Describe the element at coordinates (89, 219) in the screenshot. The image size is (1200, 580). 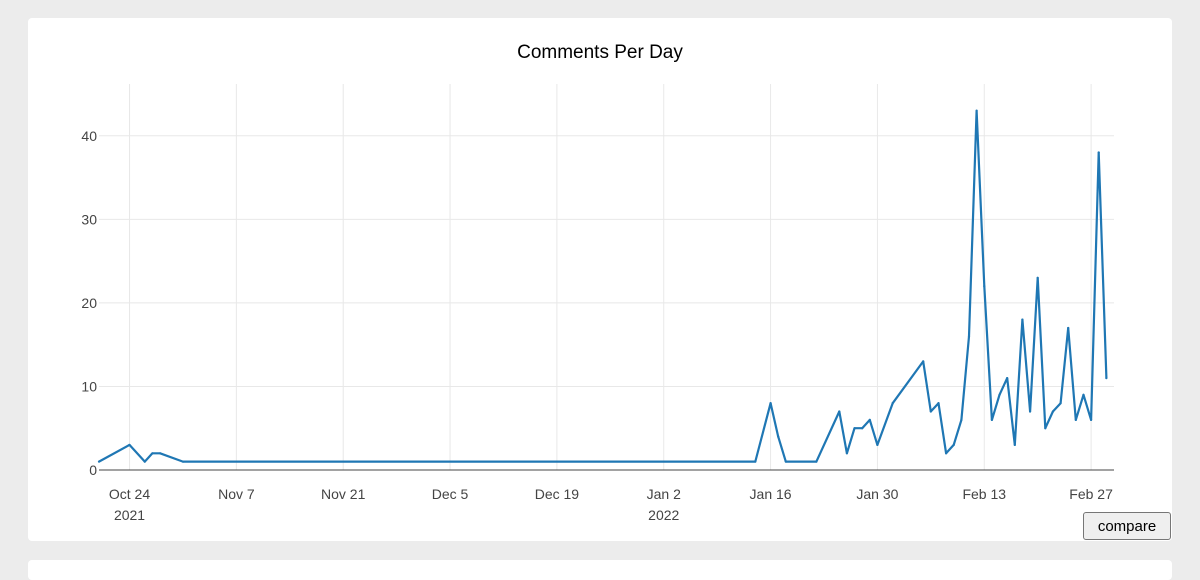
I see `y-tick-label: 30` at that location.